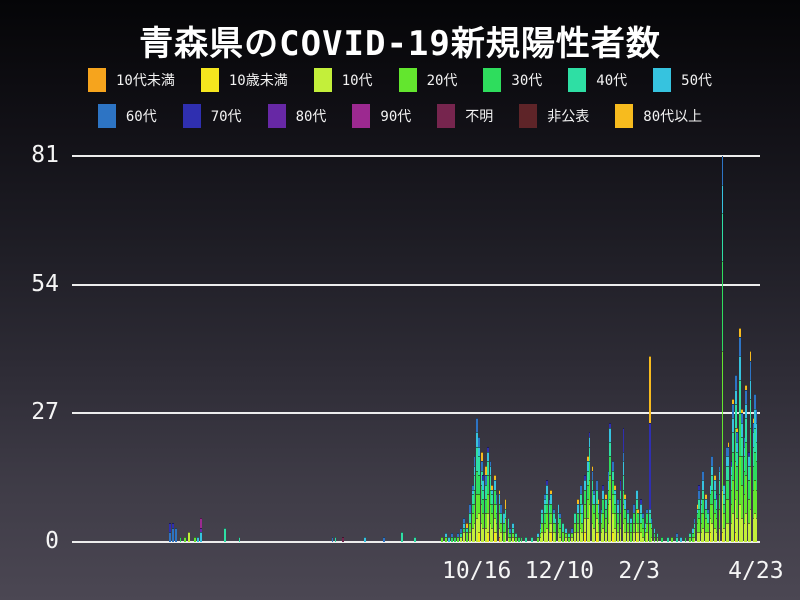  Describe the element at coordinates (296, 116) in the screenshot. I see `legend-item: 80代` at that location.